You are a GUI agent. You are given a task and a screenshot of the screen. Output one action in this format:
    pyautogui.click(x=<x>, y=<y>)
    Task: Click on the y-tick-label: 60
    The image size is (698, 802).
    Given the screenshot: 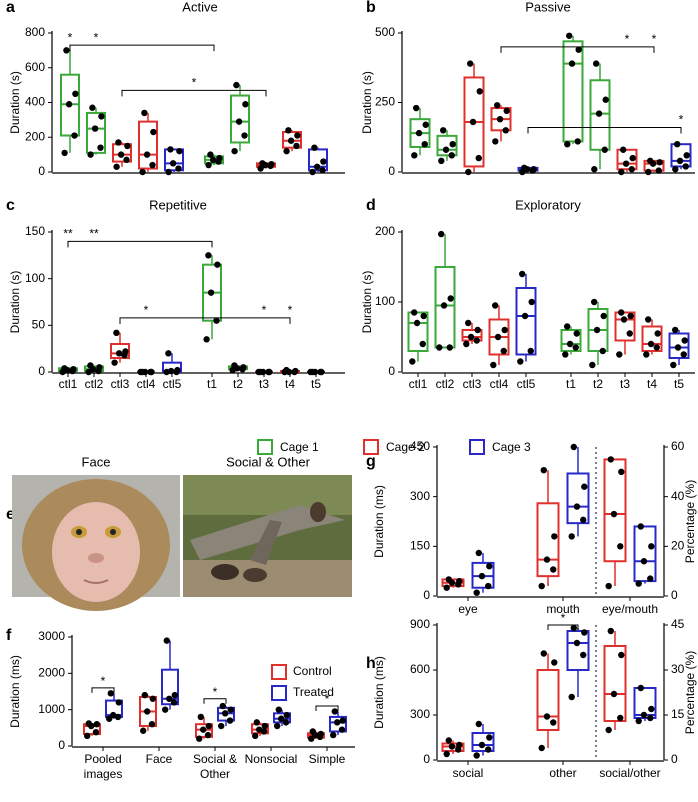 What is the action you would take?
    pyautogui.click(x=678, y=446)
    